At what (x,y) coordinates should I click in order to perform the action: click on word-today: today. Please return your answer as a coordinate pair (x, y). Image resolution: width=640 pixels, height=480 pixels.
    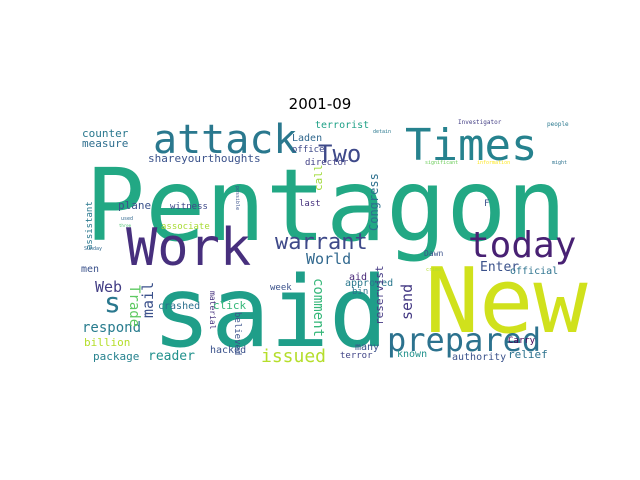
    Looking at the image, I should click on (522, 245).